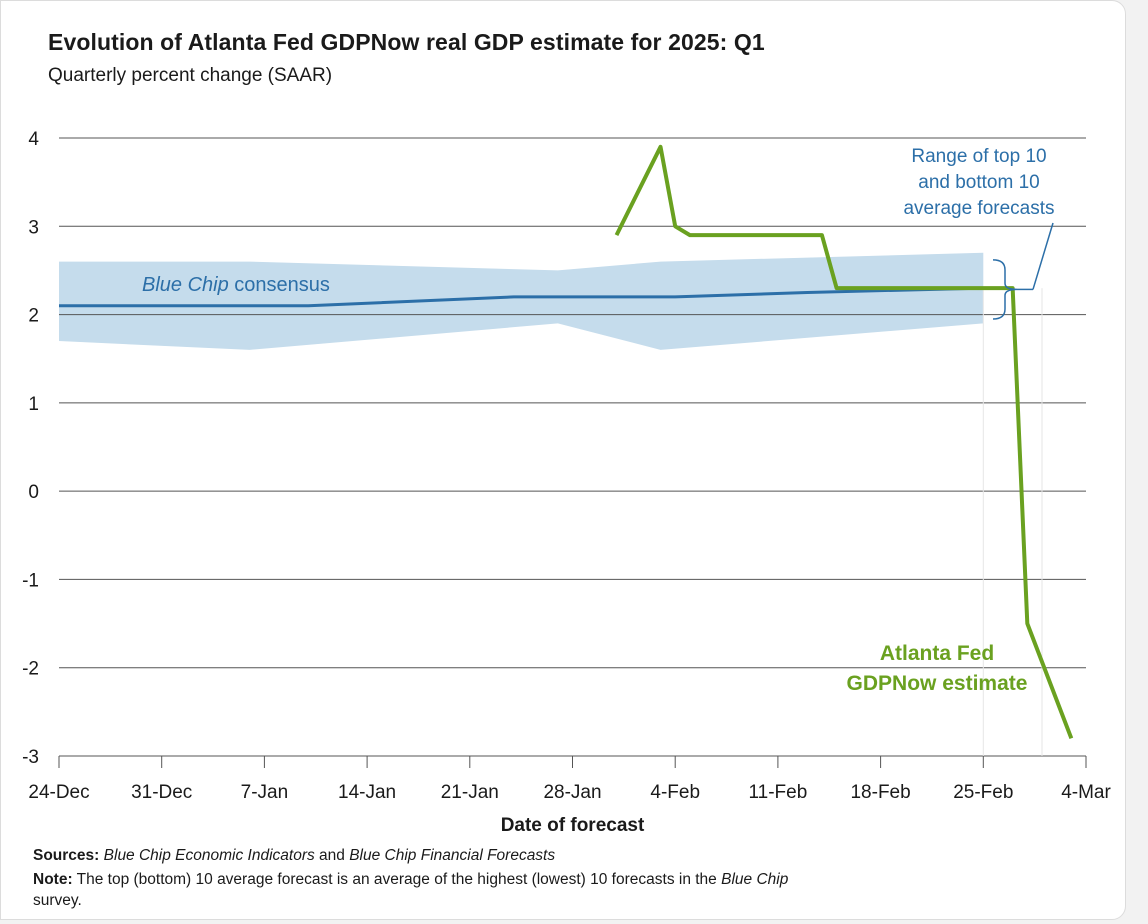 This screenshot has width=1148, height=924. Describe the element at coordinates (470, 792) in the screenshot. I see `x-tick-label: 21-Jan` at that location.